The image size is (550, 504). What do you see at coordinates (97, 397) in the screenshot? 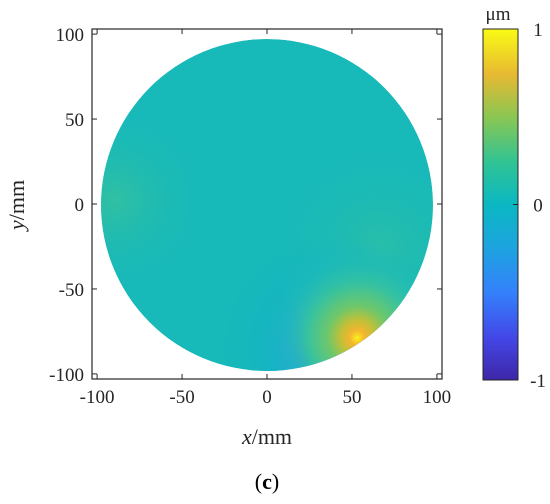
I see `x-tick-label: -100` at bounding box center [97, 397].